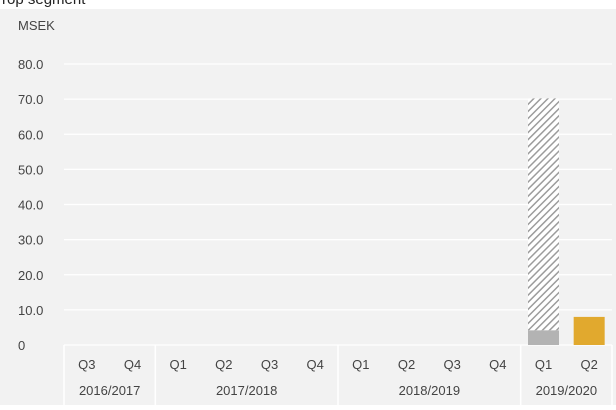 The image size is (616, 410). Describe the element at coordinates (30, 275) in the screenshot. I see `y-tick-label: 20.0` at that location.